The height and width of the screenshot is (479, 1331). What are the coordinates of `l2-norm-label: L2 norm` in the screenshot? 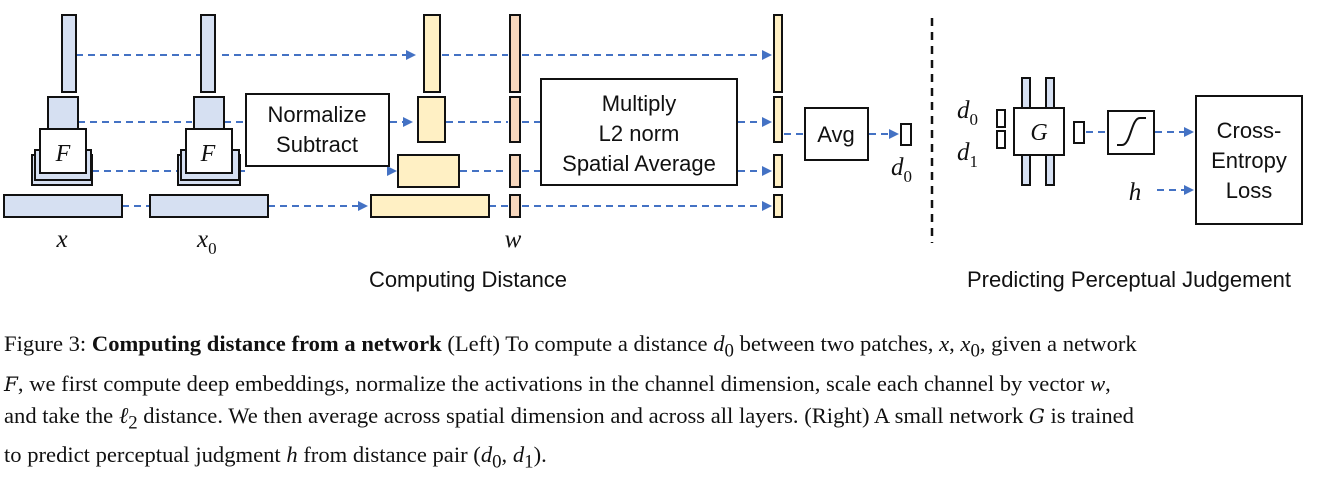 It's located at (639, 133).